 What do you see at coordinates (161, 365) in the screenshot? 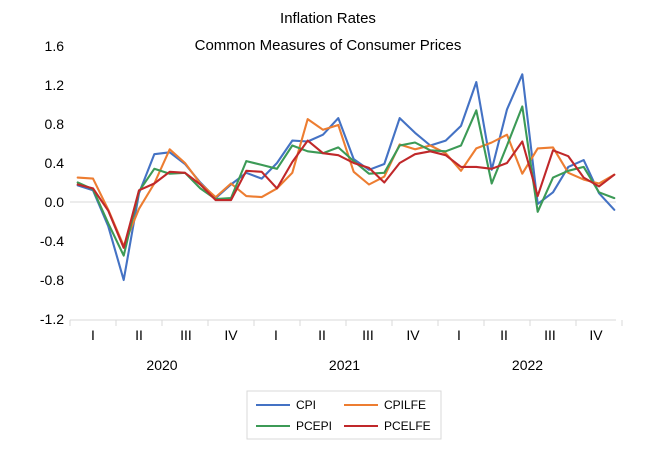
I see `x-year-label: 2020` at bounding box center [161, 365].